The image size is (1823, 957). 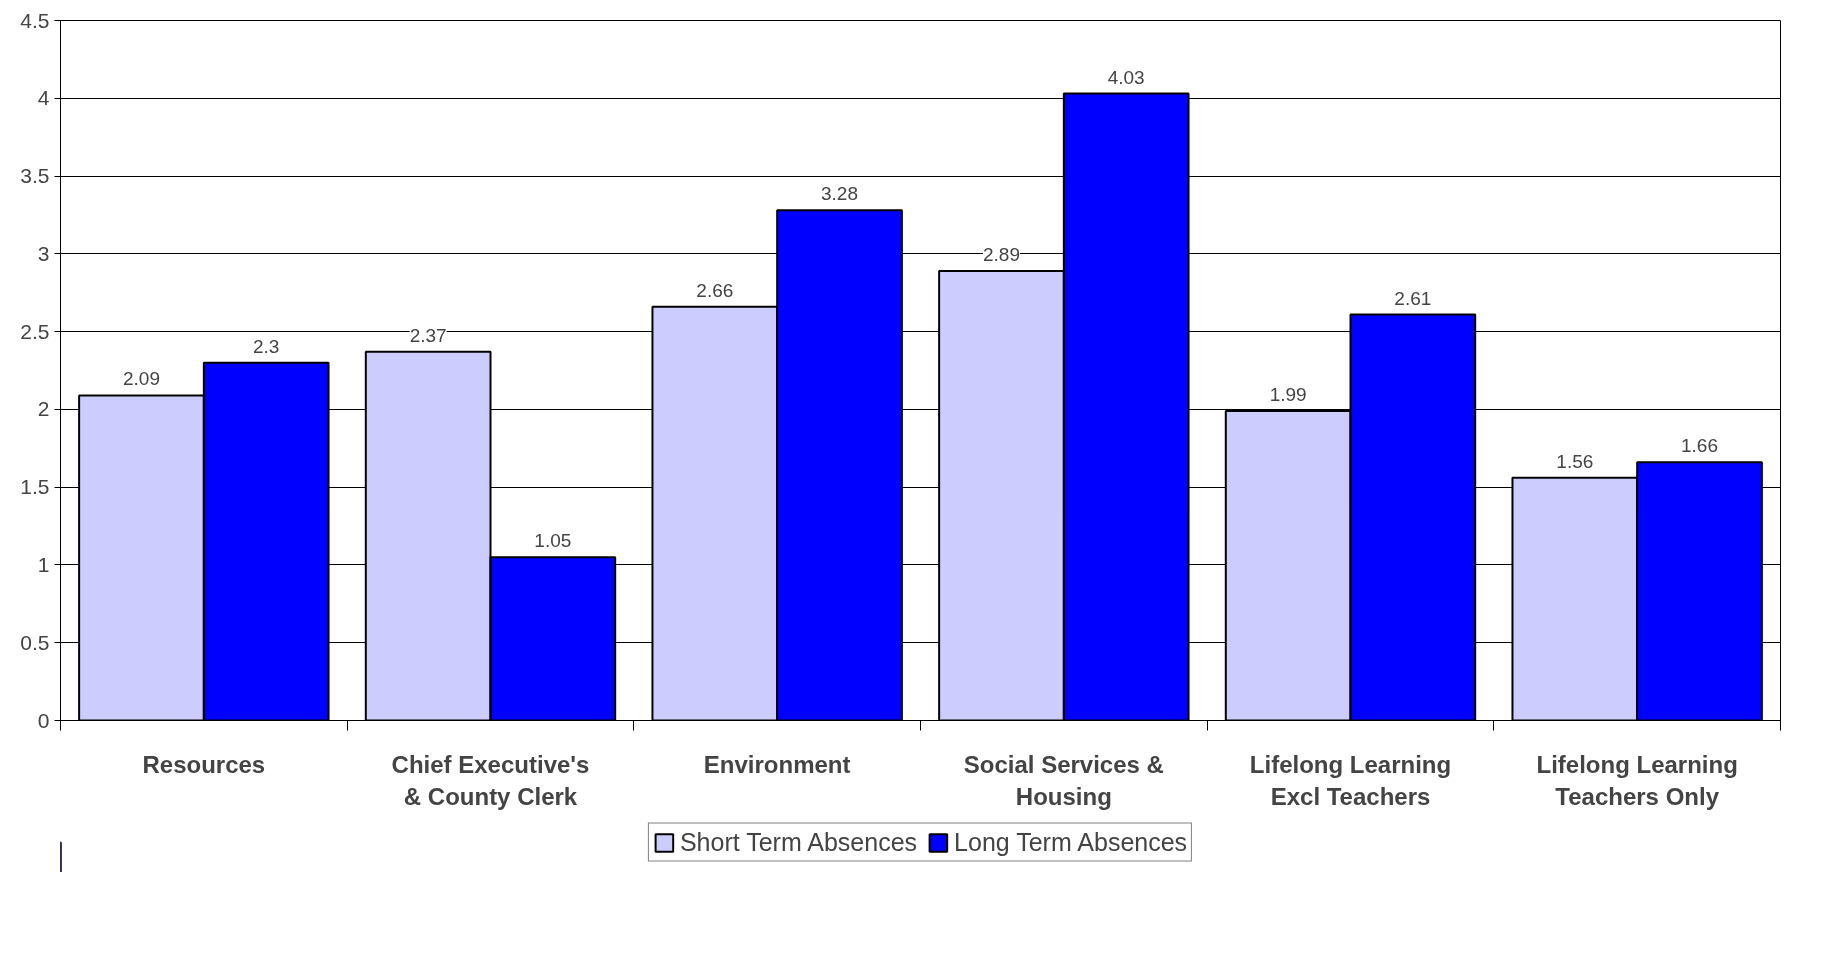 What do you see at coordinates (35, 331) in the screenshot?
I see `y-tick-label: 2.5` at bounding box center [35, 331].